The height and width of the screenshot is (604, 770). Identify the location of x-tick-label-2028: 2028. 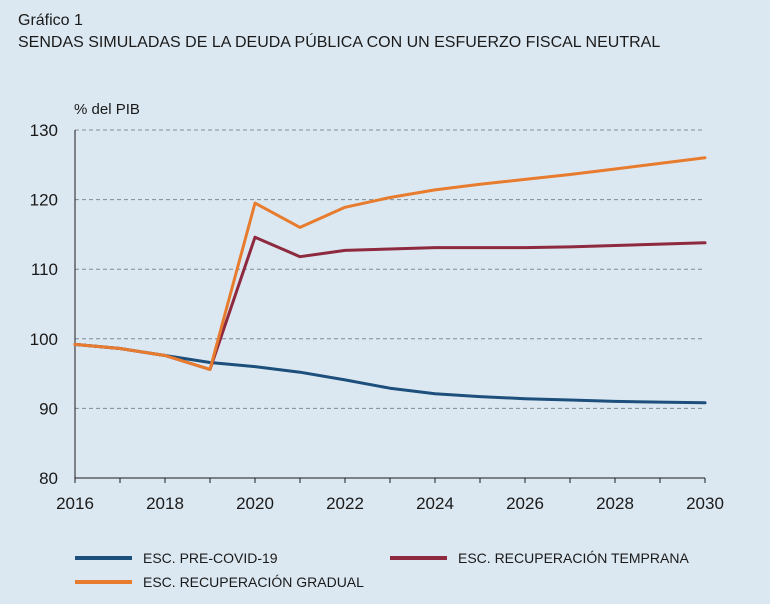
(615, 503).